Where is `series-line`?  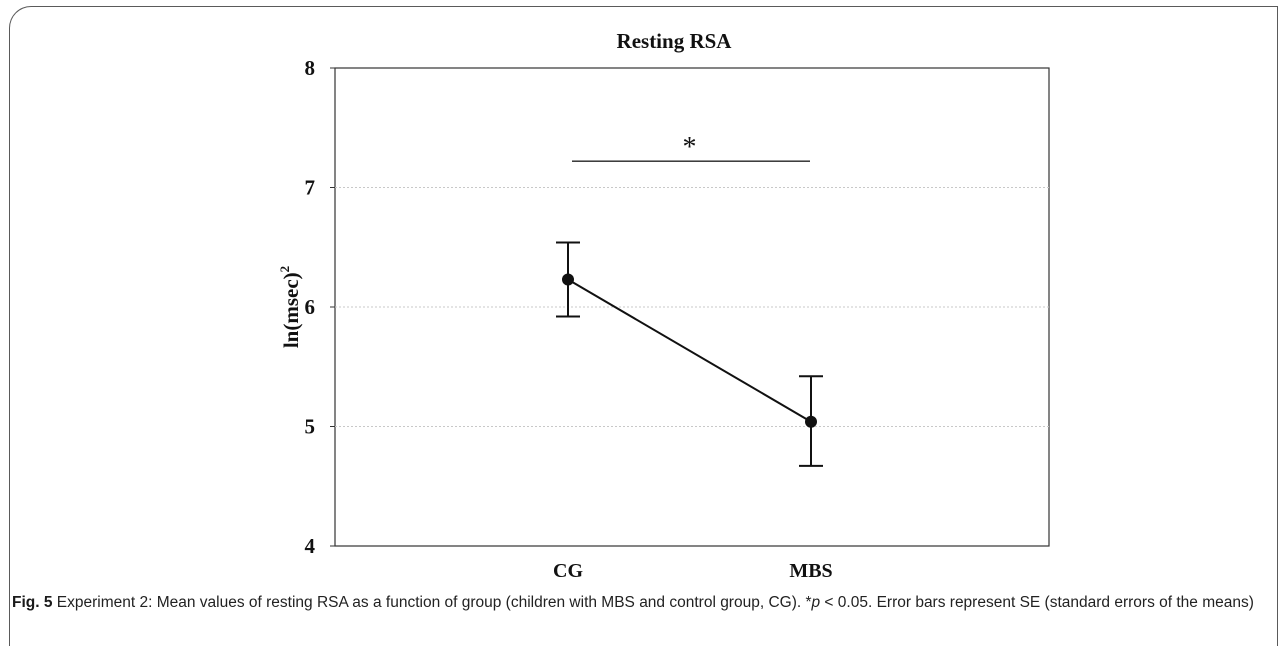 series-line is located at coordinates (689, 350).